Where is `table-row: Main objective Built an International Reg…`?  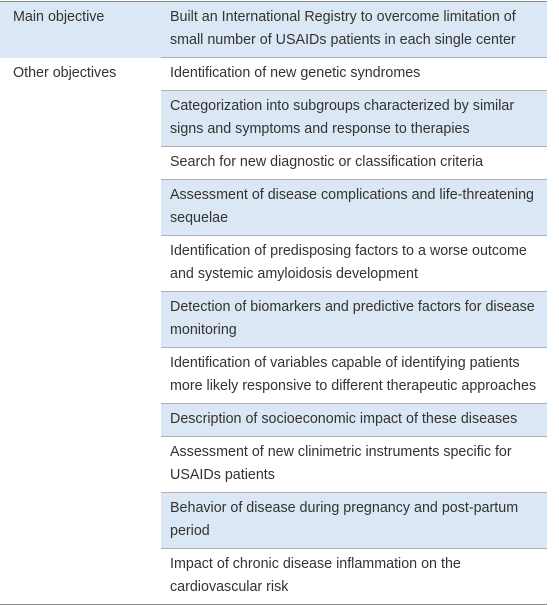 table-row: Main objective Built an International Reg… is located at coordinates (273, 29).